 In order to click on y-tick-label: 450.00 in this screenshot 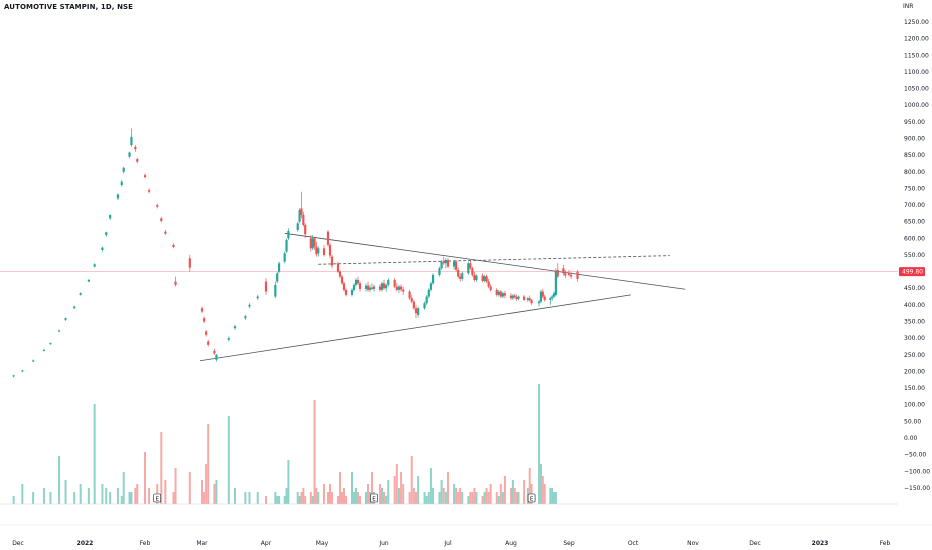, I will do `click(914, 288)`.